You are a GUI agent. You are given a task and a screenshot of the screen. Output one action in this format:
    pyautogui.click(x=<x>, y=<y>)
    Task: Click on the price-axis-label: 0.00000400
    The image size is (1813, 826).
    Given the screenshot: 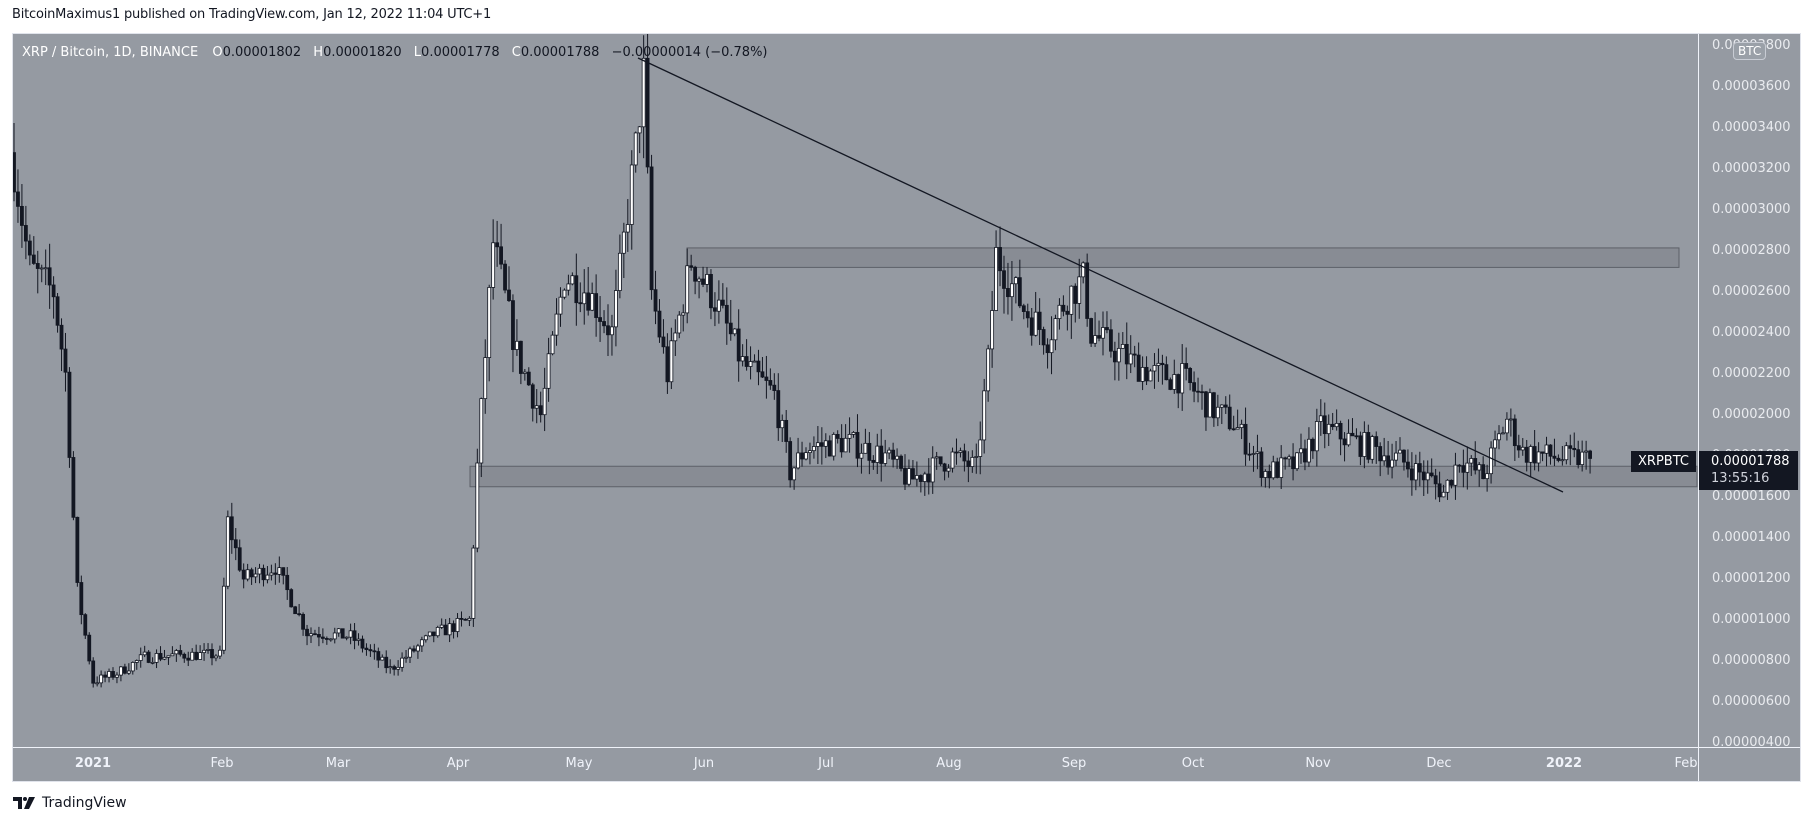 What is the action you would take?
    pyautogui.click(x=1751, y=741)
    